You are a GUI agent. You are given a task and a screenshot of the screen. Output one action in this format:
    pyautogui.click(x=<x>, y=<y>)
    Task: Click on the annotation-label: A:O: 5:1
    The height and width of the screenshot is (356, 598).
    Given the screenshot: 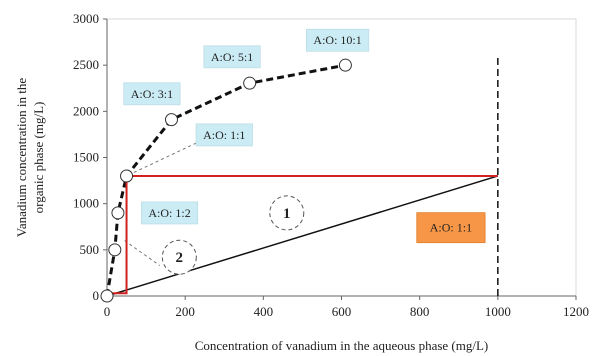 What is the action you would take?
    pyautogui.click(x=232, y=57)
    